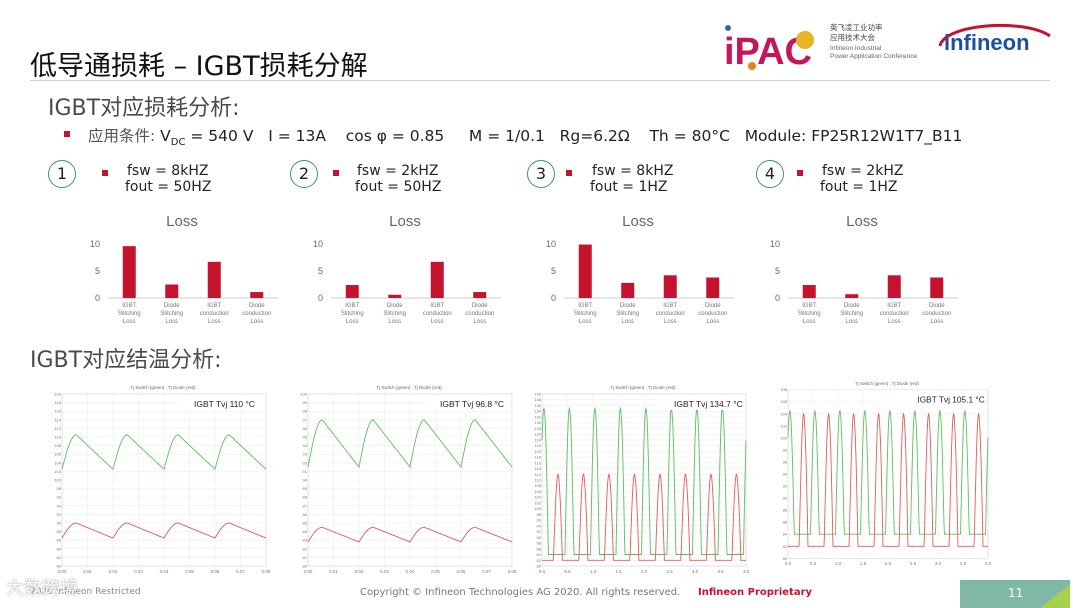 The height and width of the screenshot is (608, 1080). I want to click on page-title: 低导通损耗 – IGBT损耗分解, so click(199, 66).